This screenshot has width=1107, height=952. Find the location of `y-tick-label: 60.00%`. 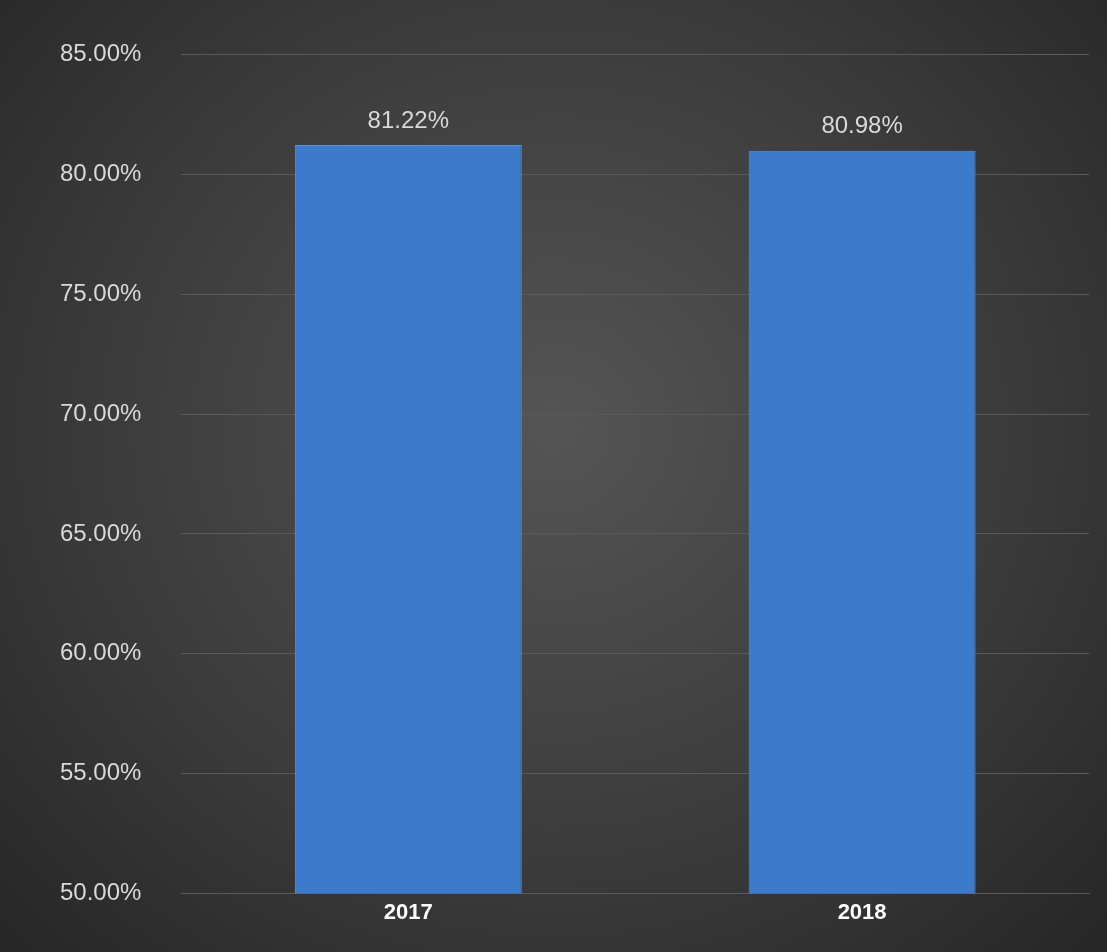

y-tick-label: 60.00% is located at coordinates (100, 652).